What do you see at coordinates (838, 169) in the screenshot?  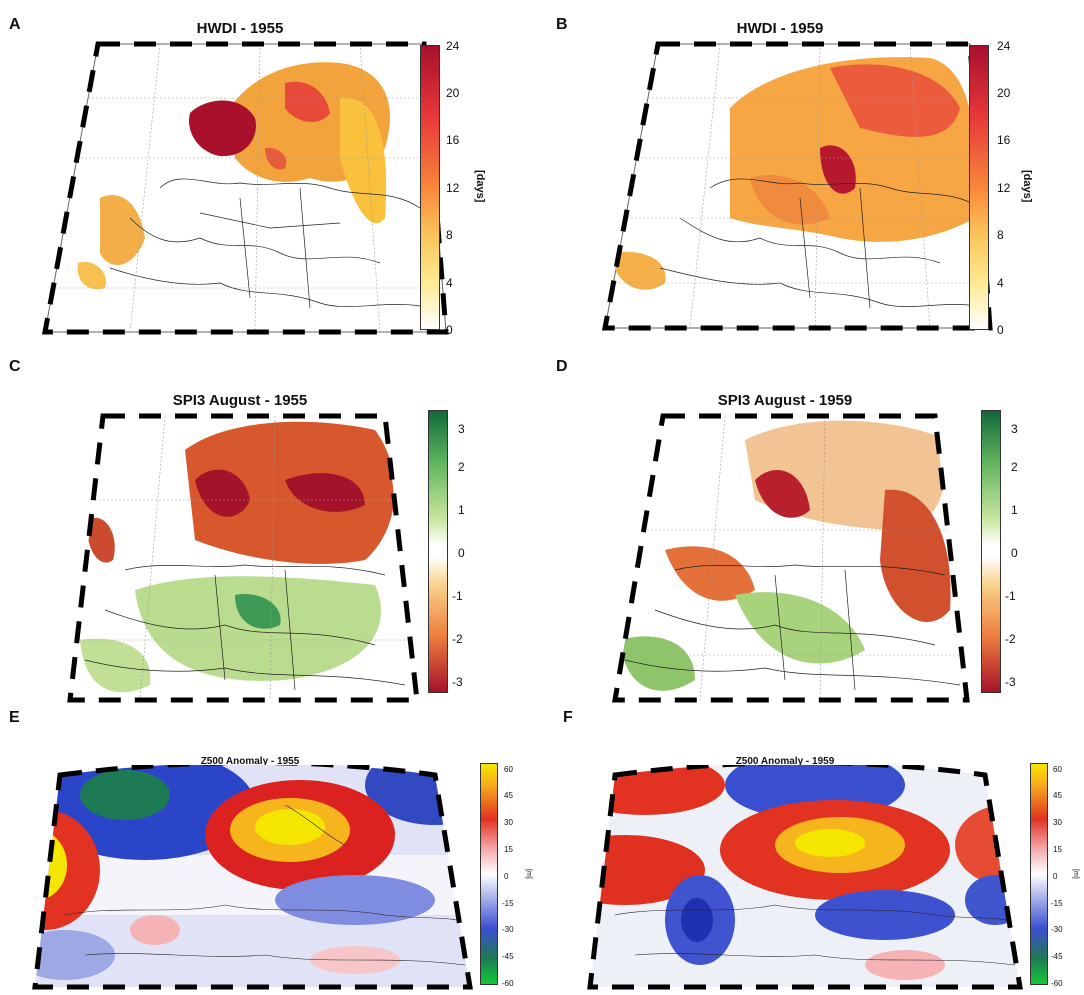 I see `heat-core-ukraine` at bounding box center [838, 169].